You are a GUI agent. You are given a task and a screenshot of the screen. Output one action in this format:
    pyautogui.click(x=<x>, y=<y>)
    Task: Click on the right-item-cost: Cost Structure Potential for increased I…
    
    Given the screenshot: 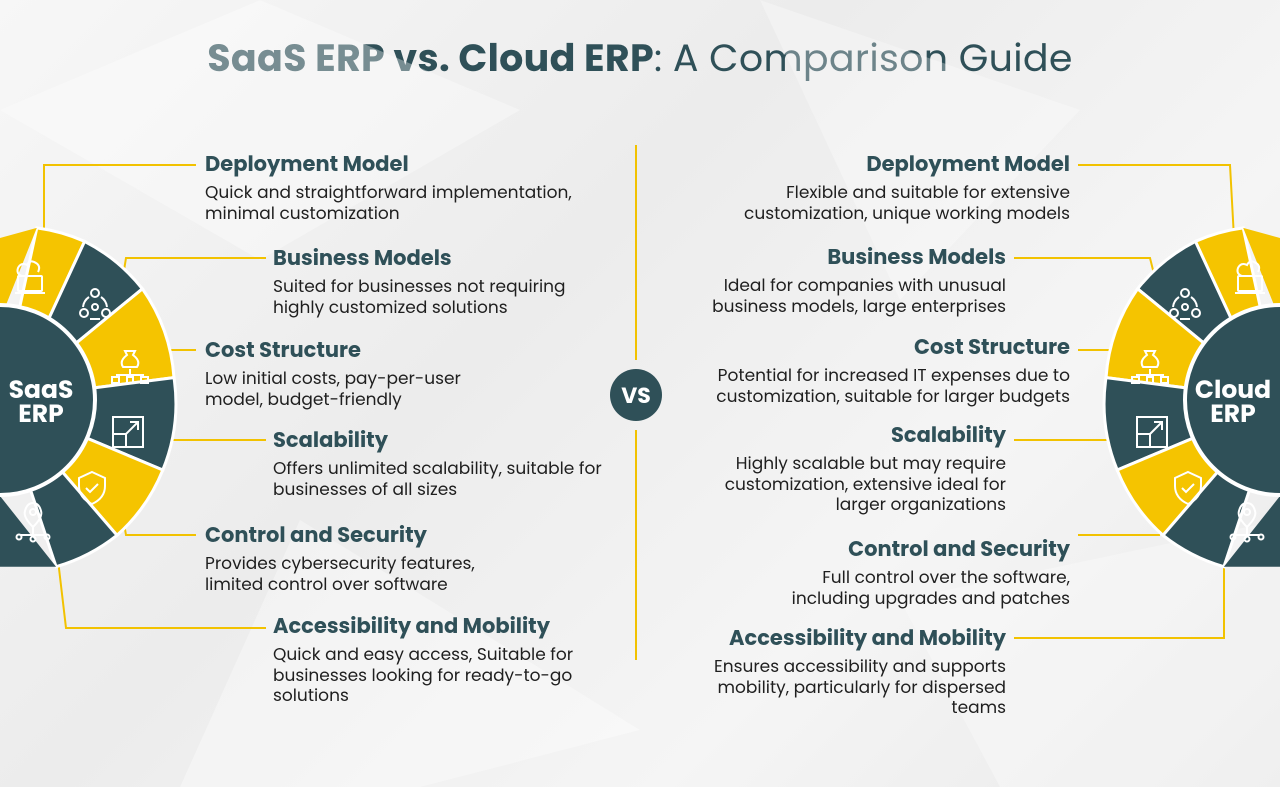 What is the action you would take?
    pyautogui.click(x=879, y=370)
    